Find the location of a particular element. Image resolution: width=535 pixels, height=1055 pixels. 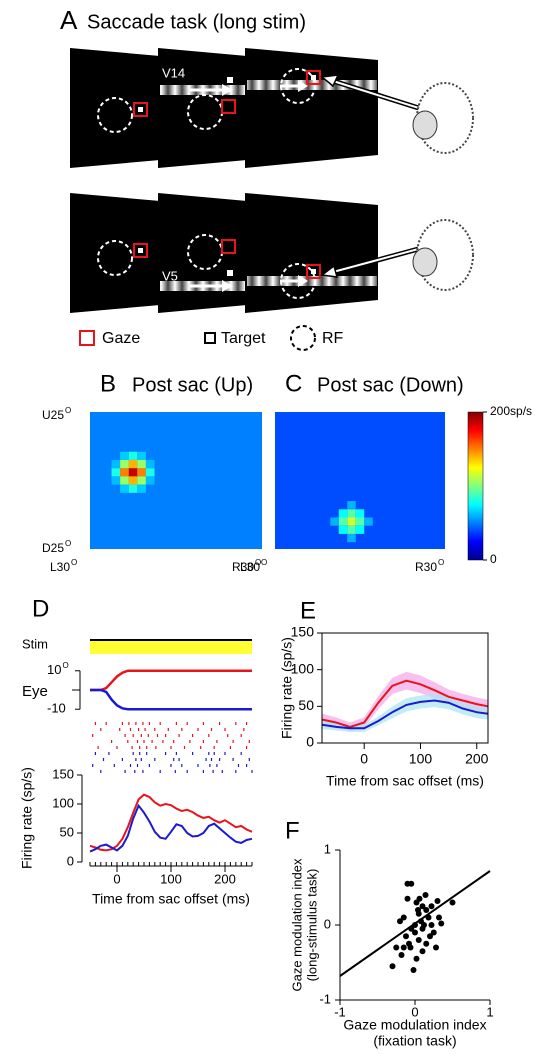

stim-bar is located at coordinates (171, 647).